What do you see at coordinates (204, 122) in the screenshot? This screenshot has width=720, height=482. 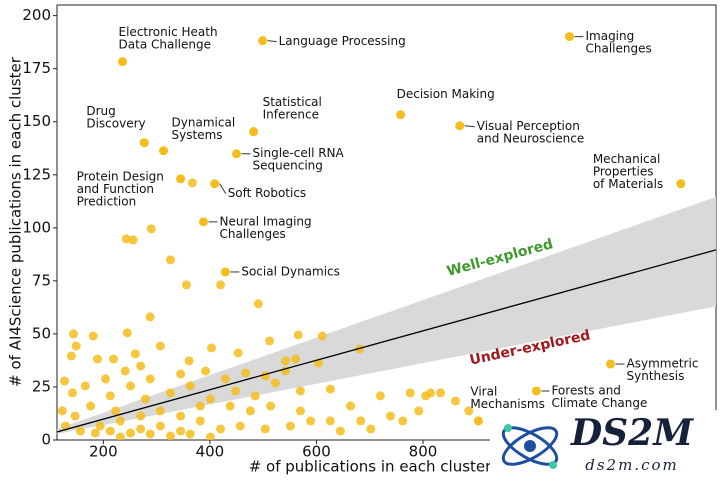 I see `point-label: Dynamical` at bounding box center [204, 122].